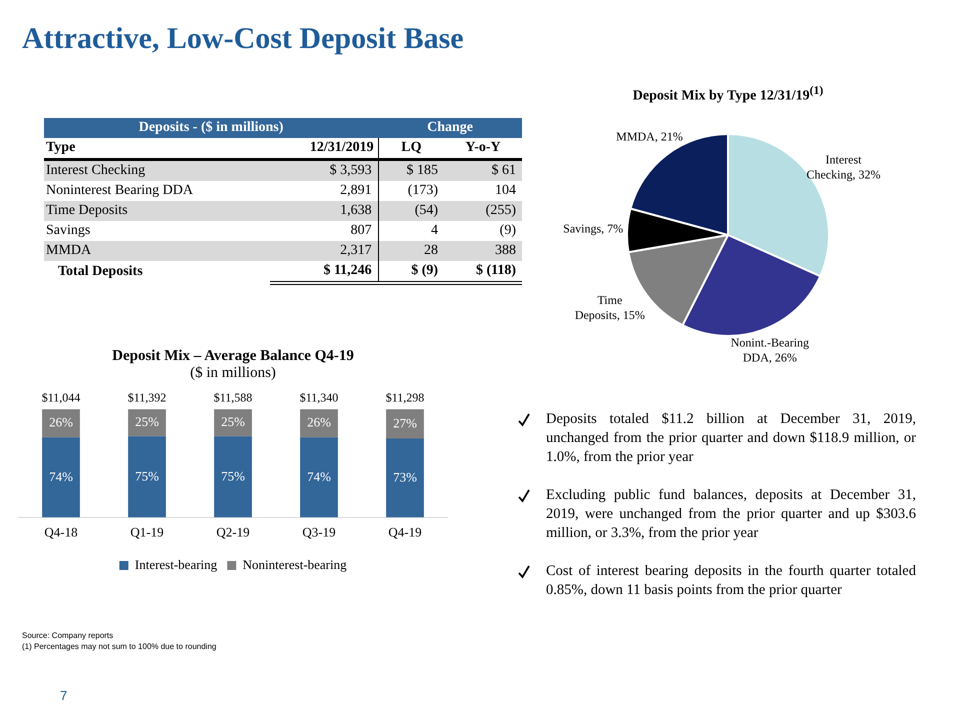 This screenshot has height=720, width=960. What do you see at coordinates (505, 191) in the screenshot?
I see `data-label: 104` at bounding box center [505, 191].